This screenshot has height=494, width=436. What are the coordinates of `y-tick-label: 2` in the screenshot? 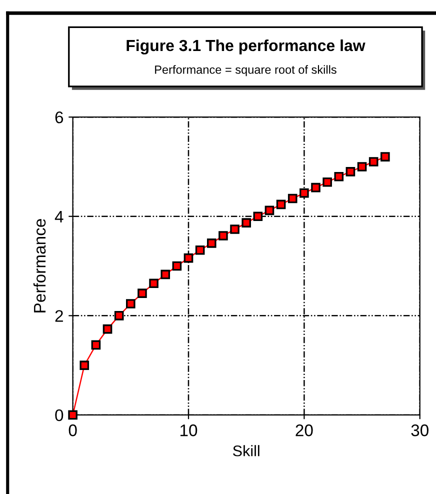 It's located at (59, 316).